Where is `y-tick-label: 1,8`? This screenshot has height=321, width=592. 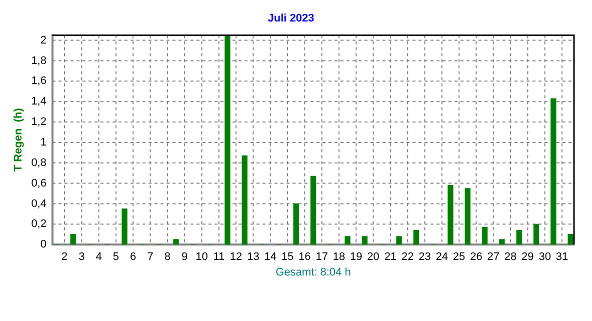 y-tick-label: 1,8 is located at coordinates (38, 60).